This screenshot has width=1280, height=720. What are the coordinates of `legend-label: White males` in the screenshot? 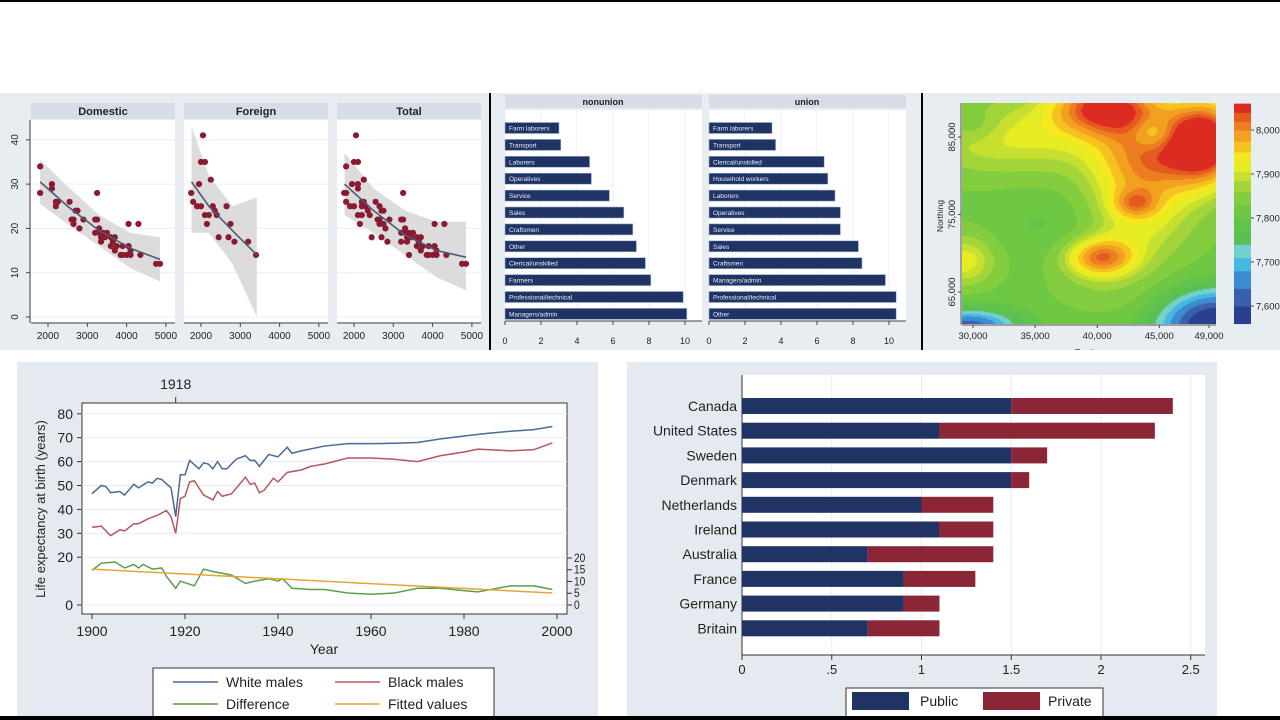 It's located at (264, 682).